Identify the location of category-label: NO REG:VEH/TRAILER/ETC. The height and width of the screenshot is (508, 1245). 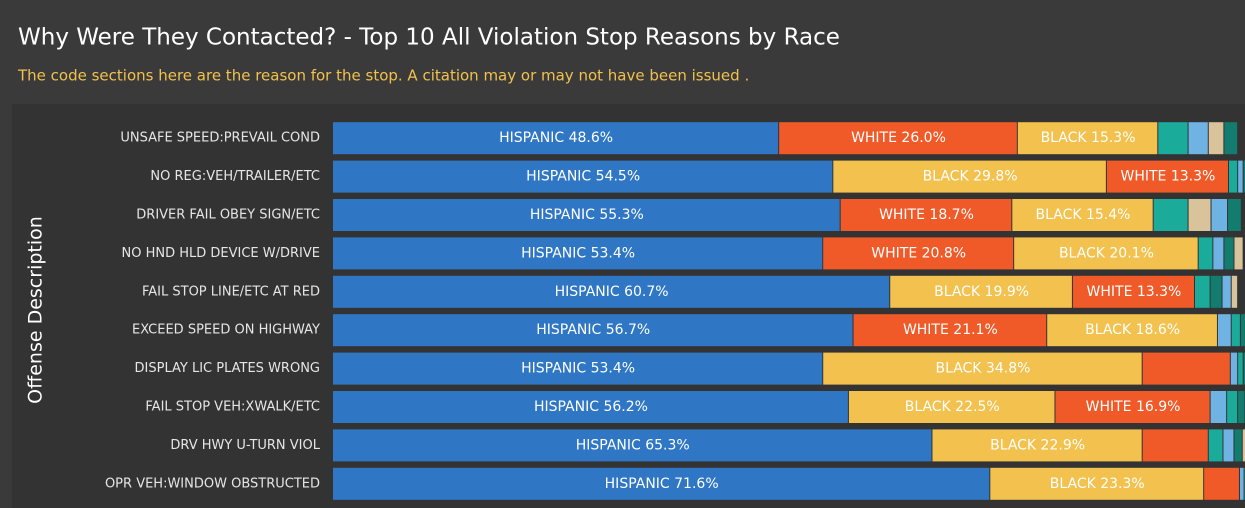
(235, 176).